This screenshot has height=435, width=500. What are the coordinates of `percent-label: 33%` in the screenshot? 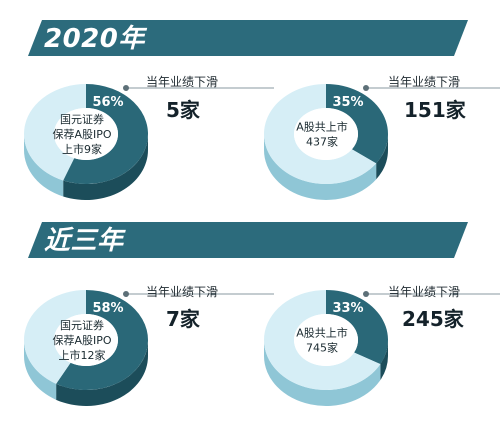 It's located at (347, 308).